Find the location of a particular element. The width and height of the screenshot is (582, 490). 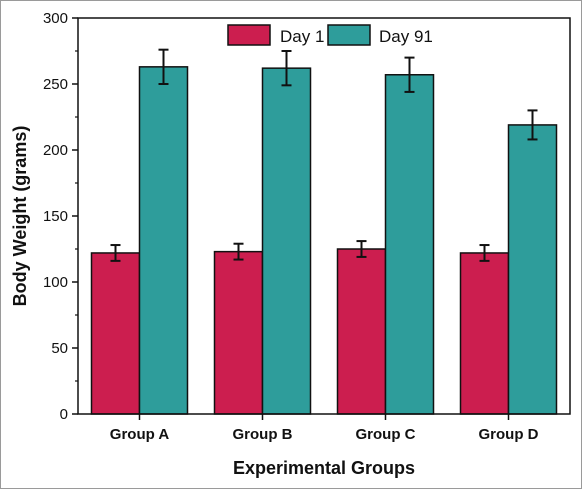

y-tick-label-300: 300 is located at coordinates (55, 18).